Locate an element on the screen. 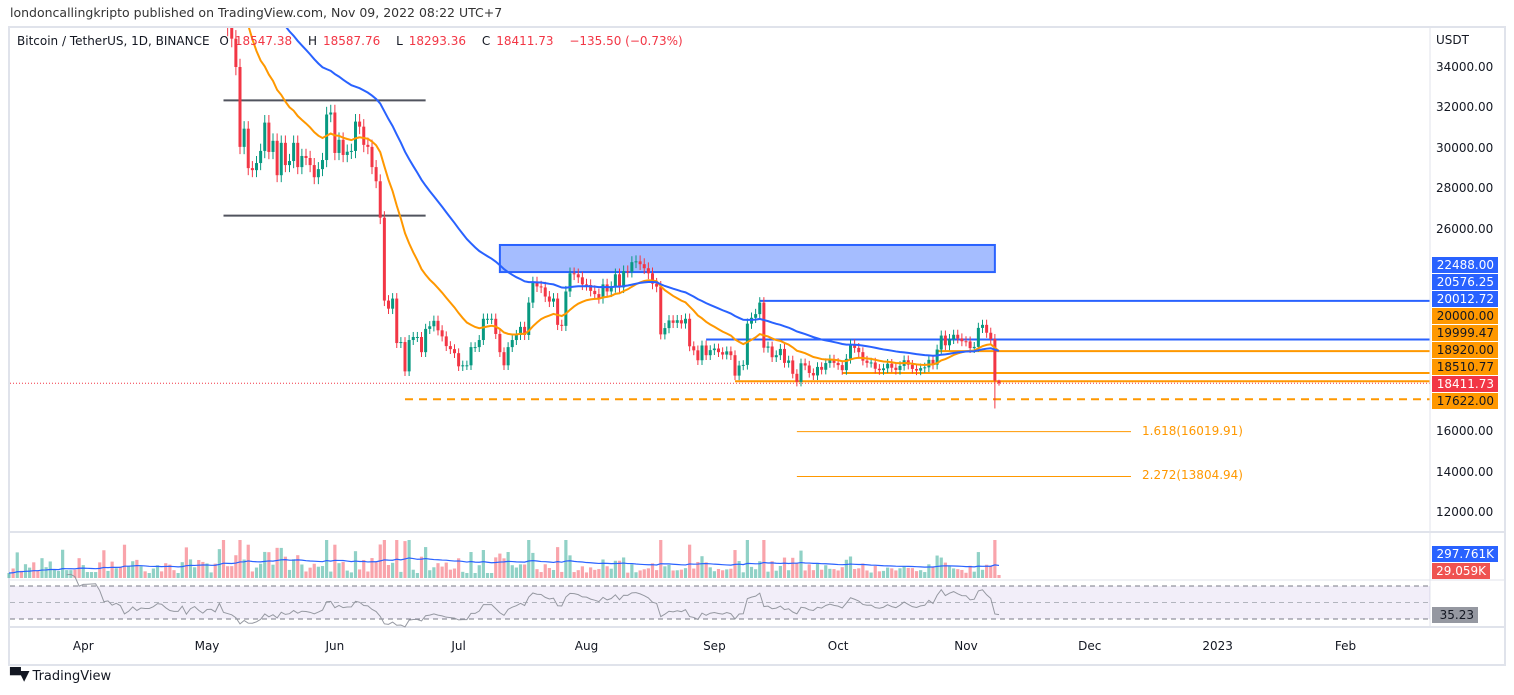 The image size is (1514, 695). price-axis-label: 18510.77 is located at coordinates (1465, 367).